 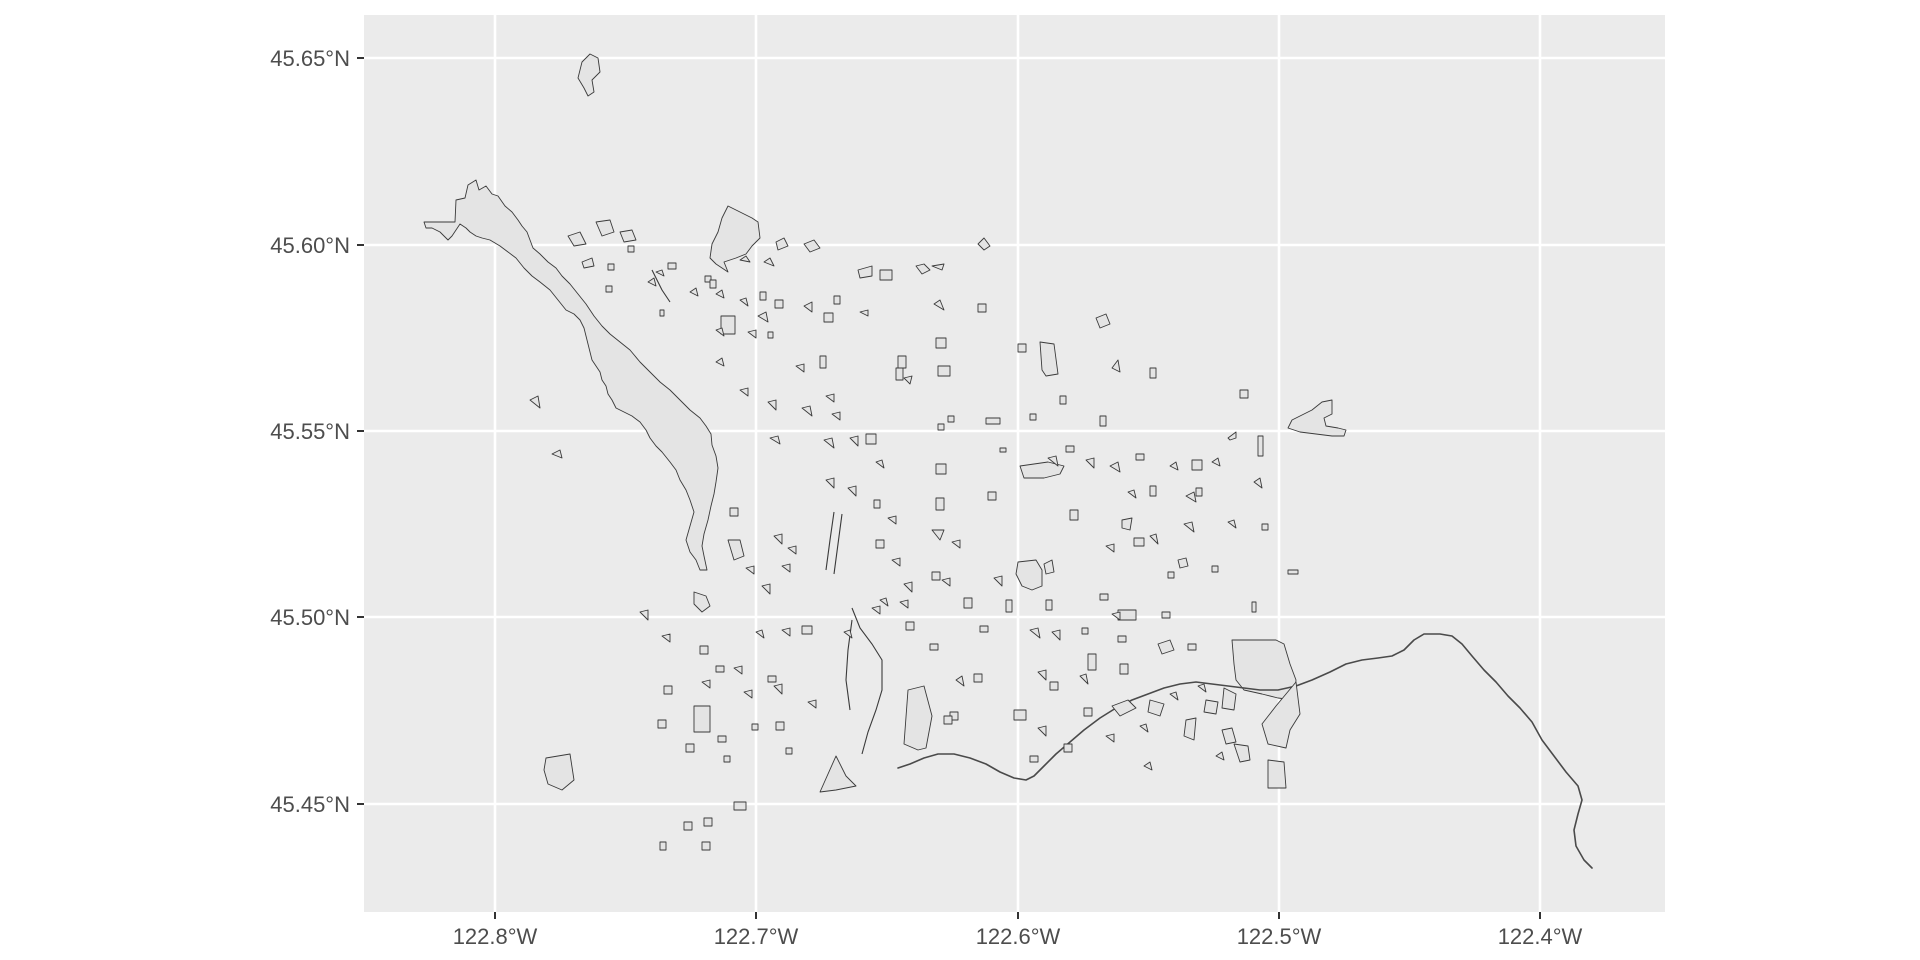 I want to click on x-tick-label: 122.6°W, so click(x=1018, y=936).